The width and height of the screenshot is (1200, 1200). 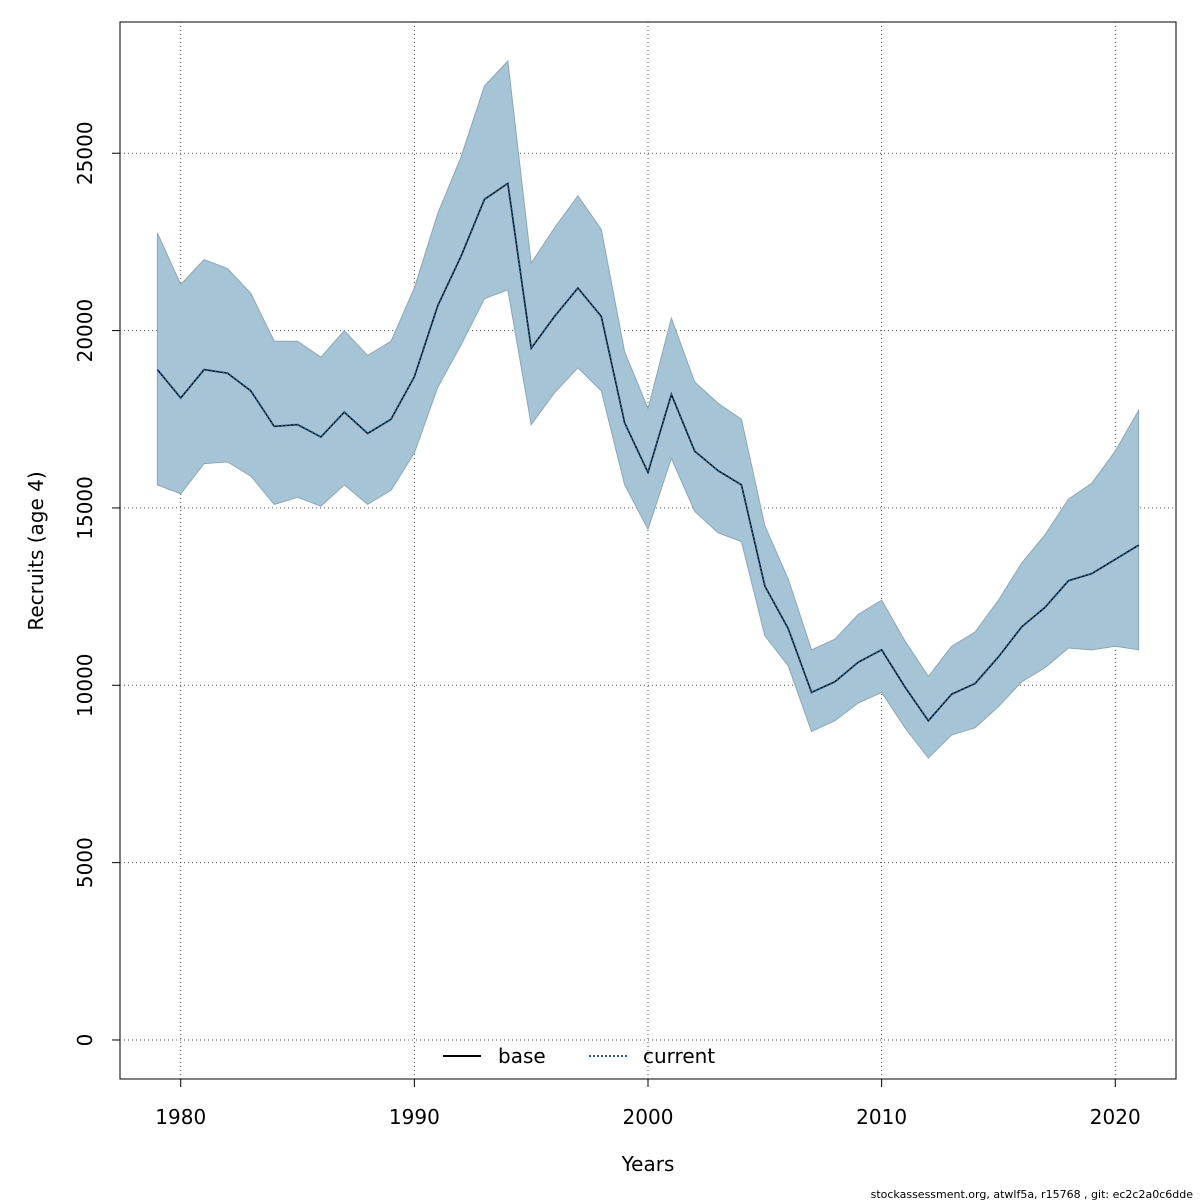 I want to click on x-tick-label-2000: 2000, so click(x=648, y=1117).